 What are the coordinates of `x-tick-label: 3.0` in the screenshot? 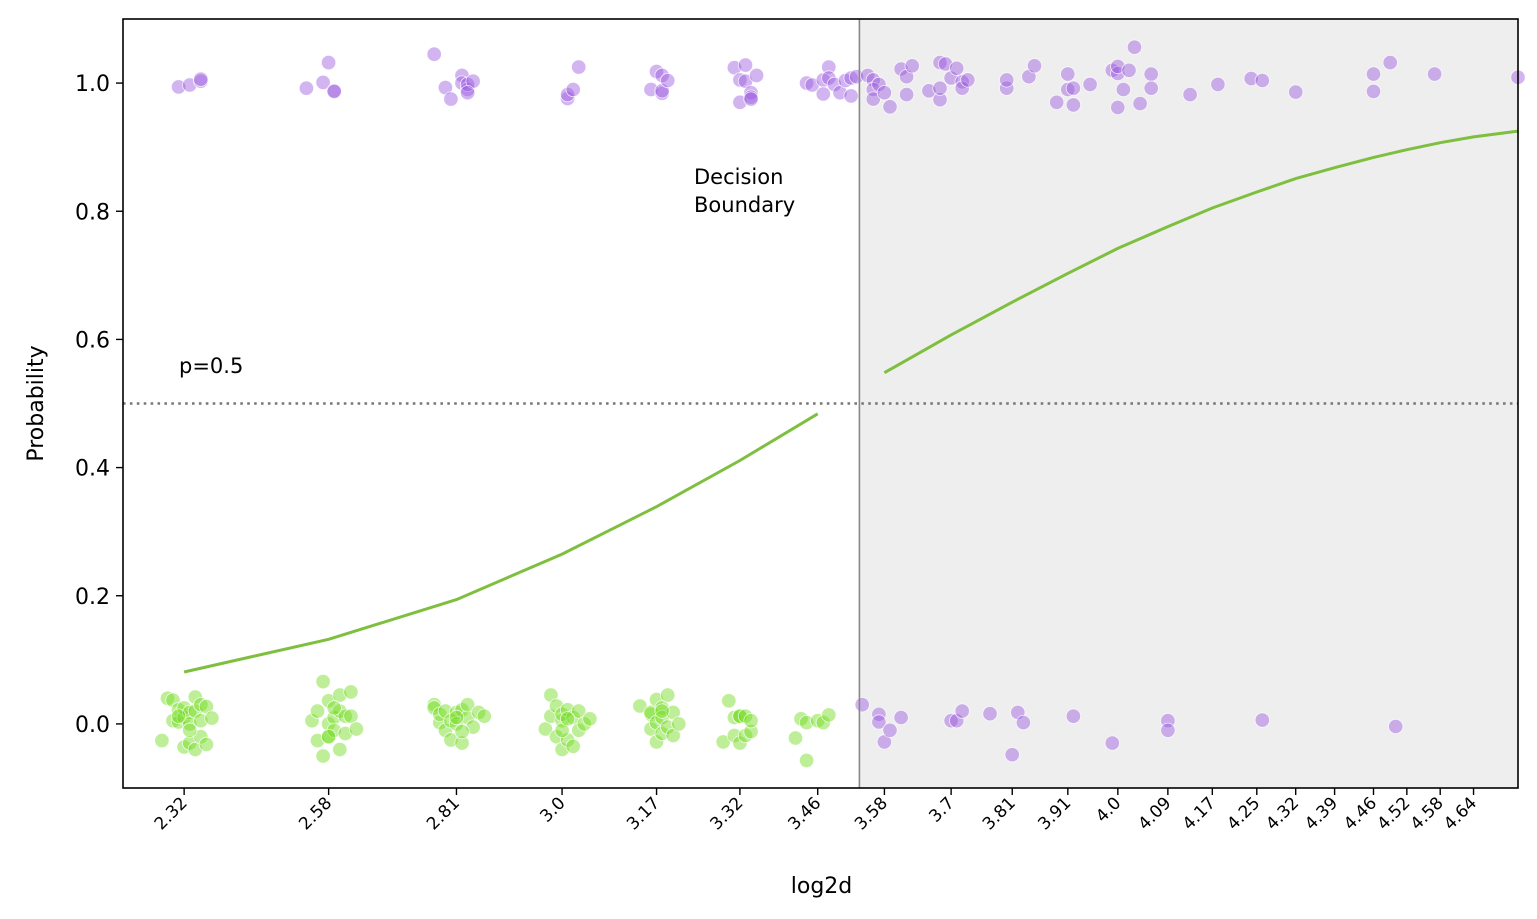 It's located at (552, 809).